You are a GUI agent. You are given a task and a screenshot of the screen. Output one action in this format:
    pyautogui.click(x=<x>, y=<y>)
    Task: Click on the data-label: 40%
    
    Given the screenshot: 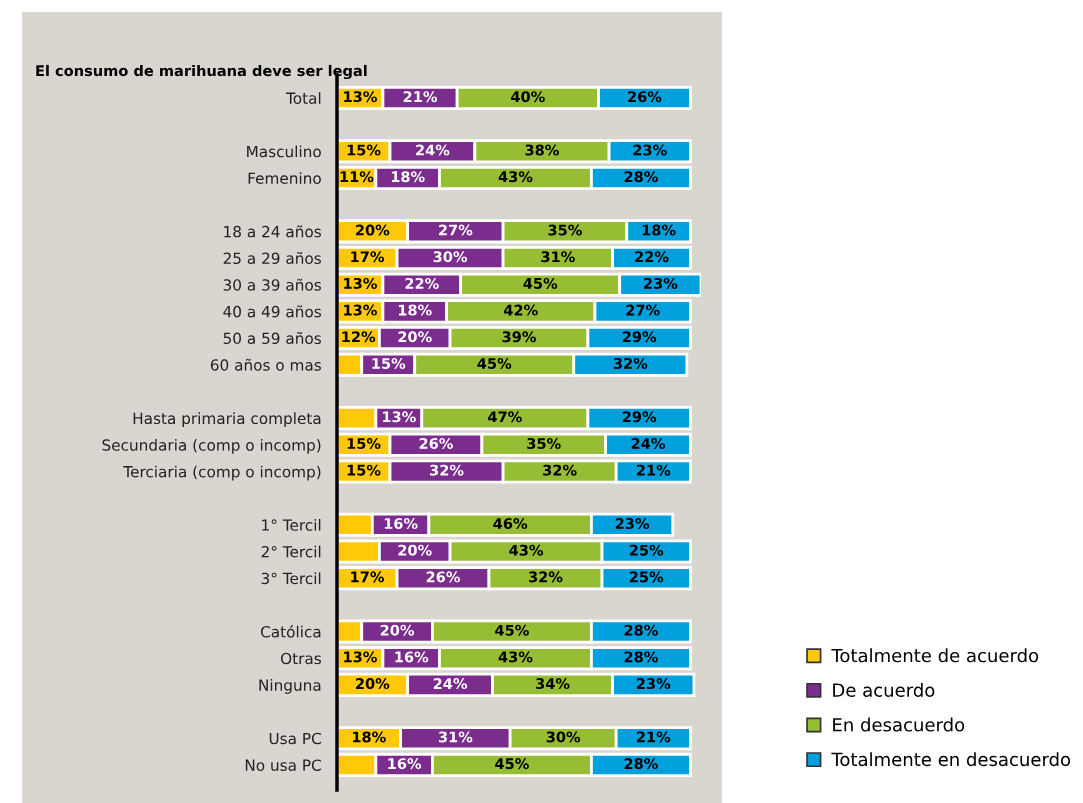 What is the action you would take?
    pyautogui.click(x=528, y=97)
    